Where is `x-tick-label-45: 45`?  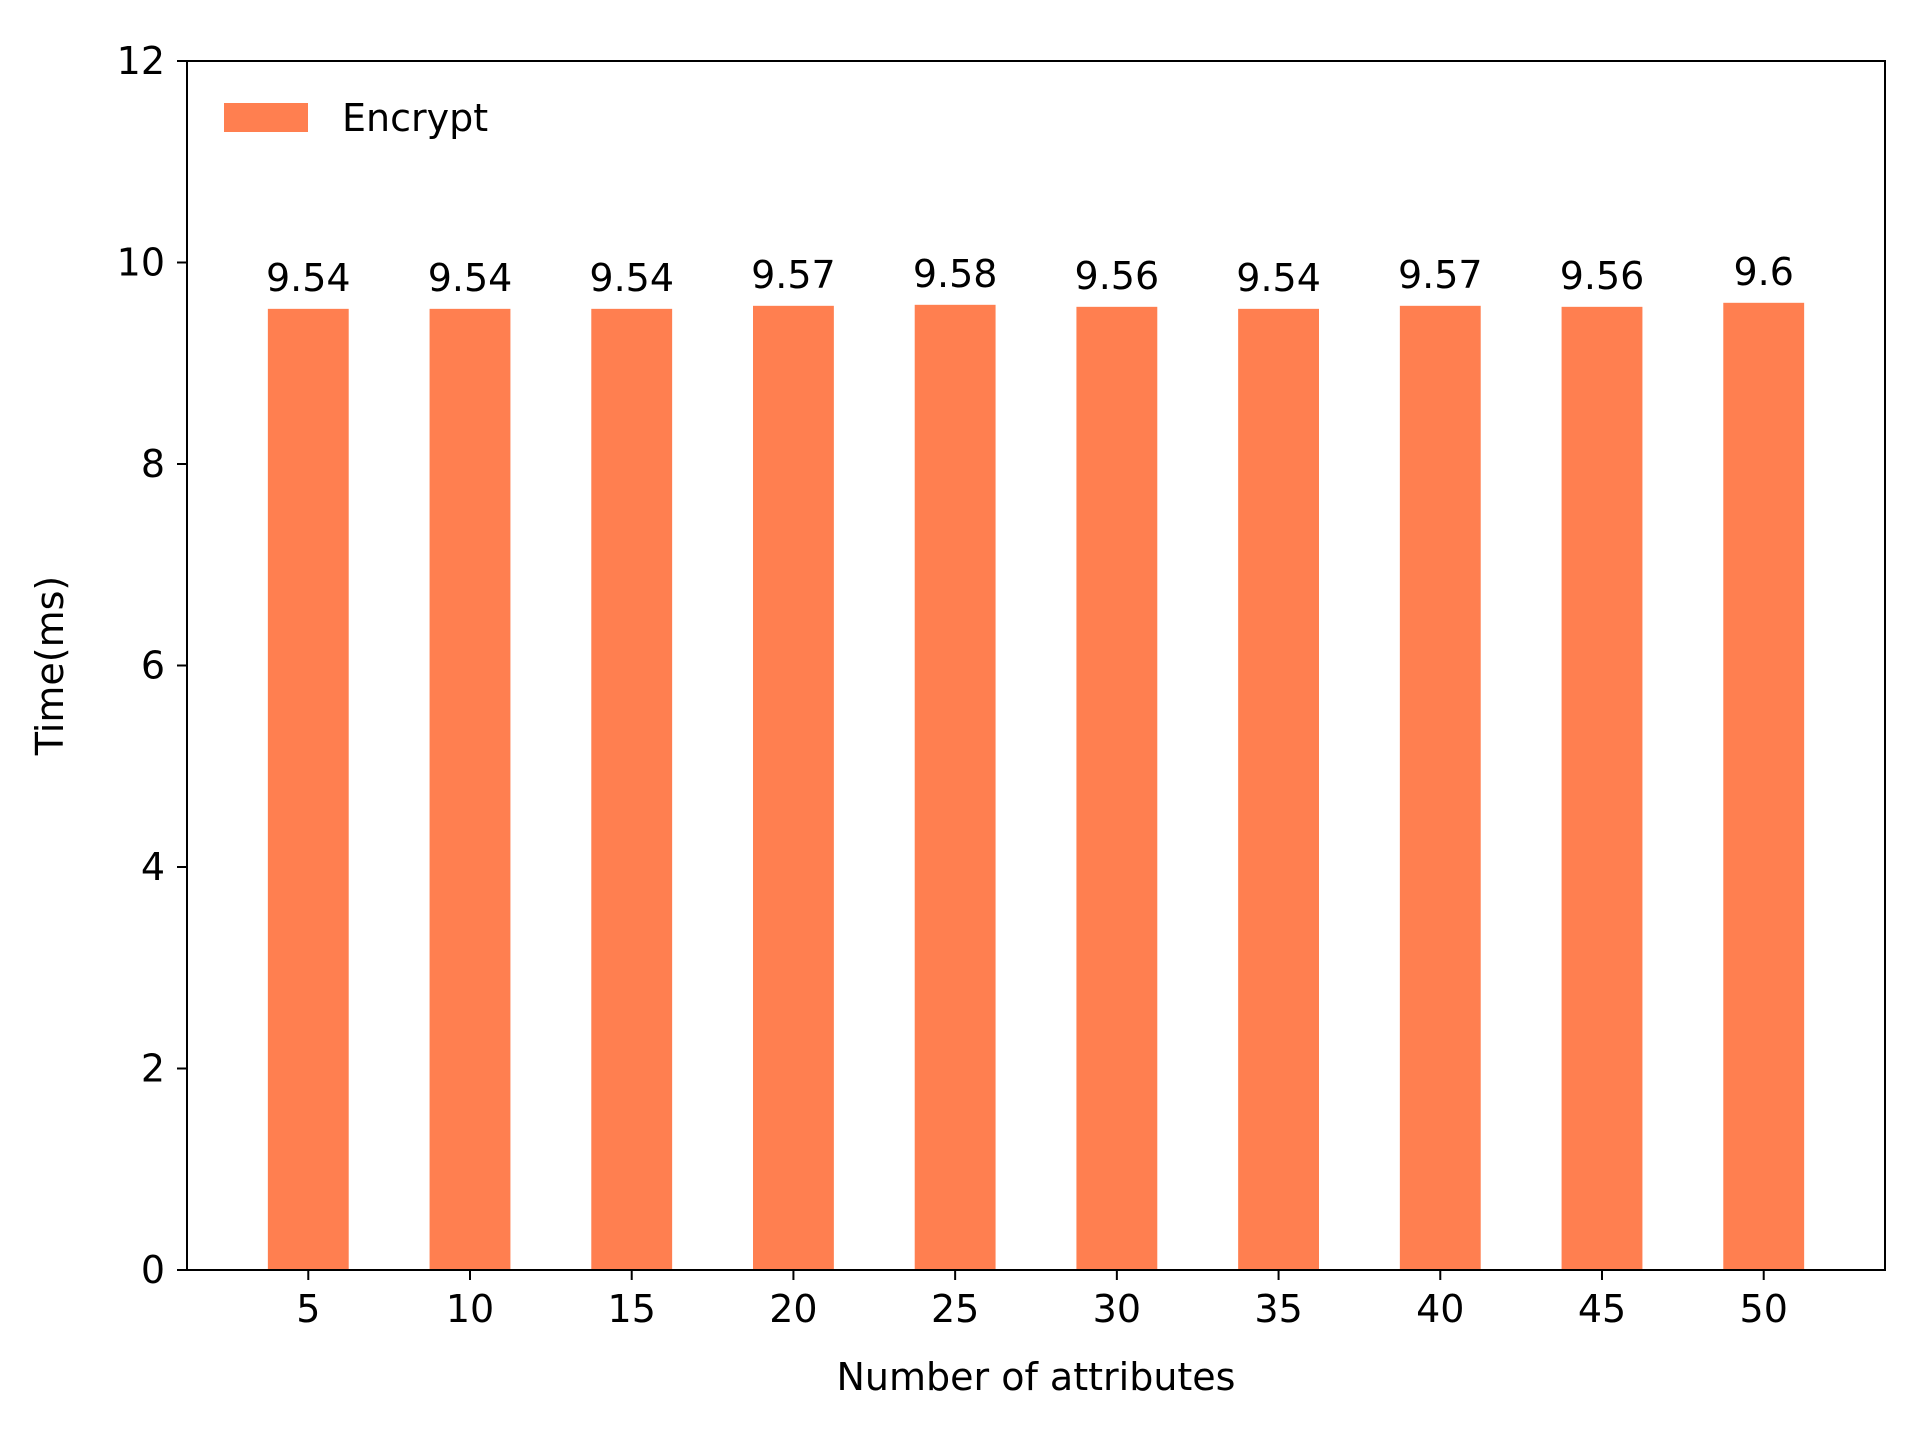 x-tick-label-45: 45 is located at coordinates (1602, 1309).